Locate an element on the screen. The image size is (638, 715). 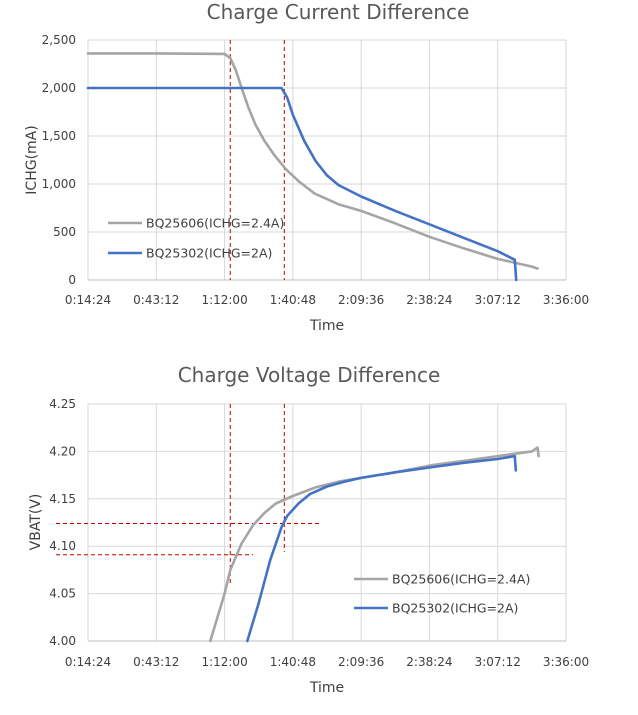
y-tick-label: 2,500 is located at coordinates (59, 40).